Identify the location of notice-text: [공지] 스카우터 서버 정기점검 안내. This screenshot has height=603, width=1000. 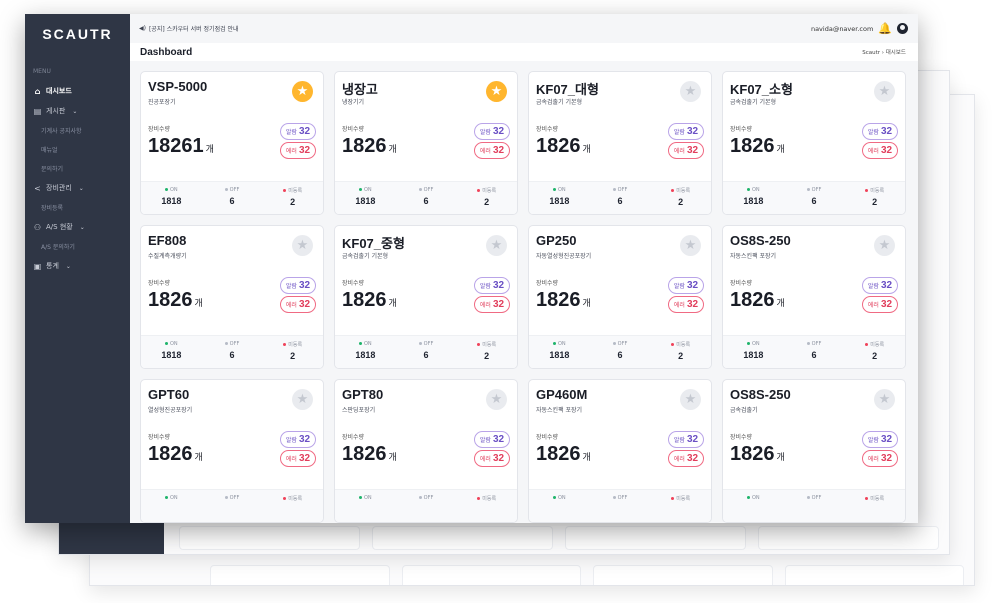
(193, 30).